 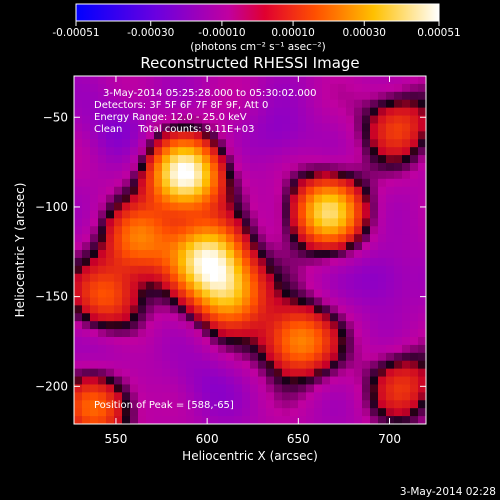 What do you see at coordinates (448, 492) in the screenshot?
I see `footer-timestamp: 3-May-2014 02:28` at bounding box center [448, 492].